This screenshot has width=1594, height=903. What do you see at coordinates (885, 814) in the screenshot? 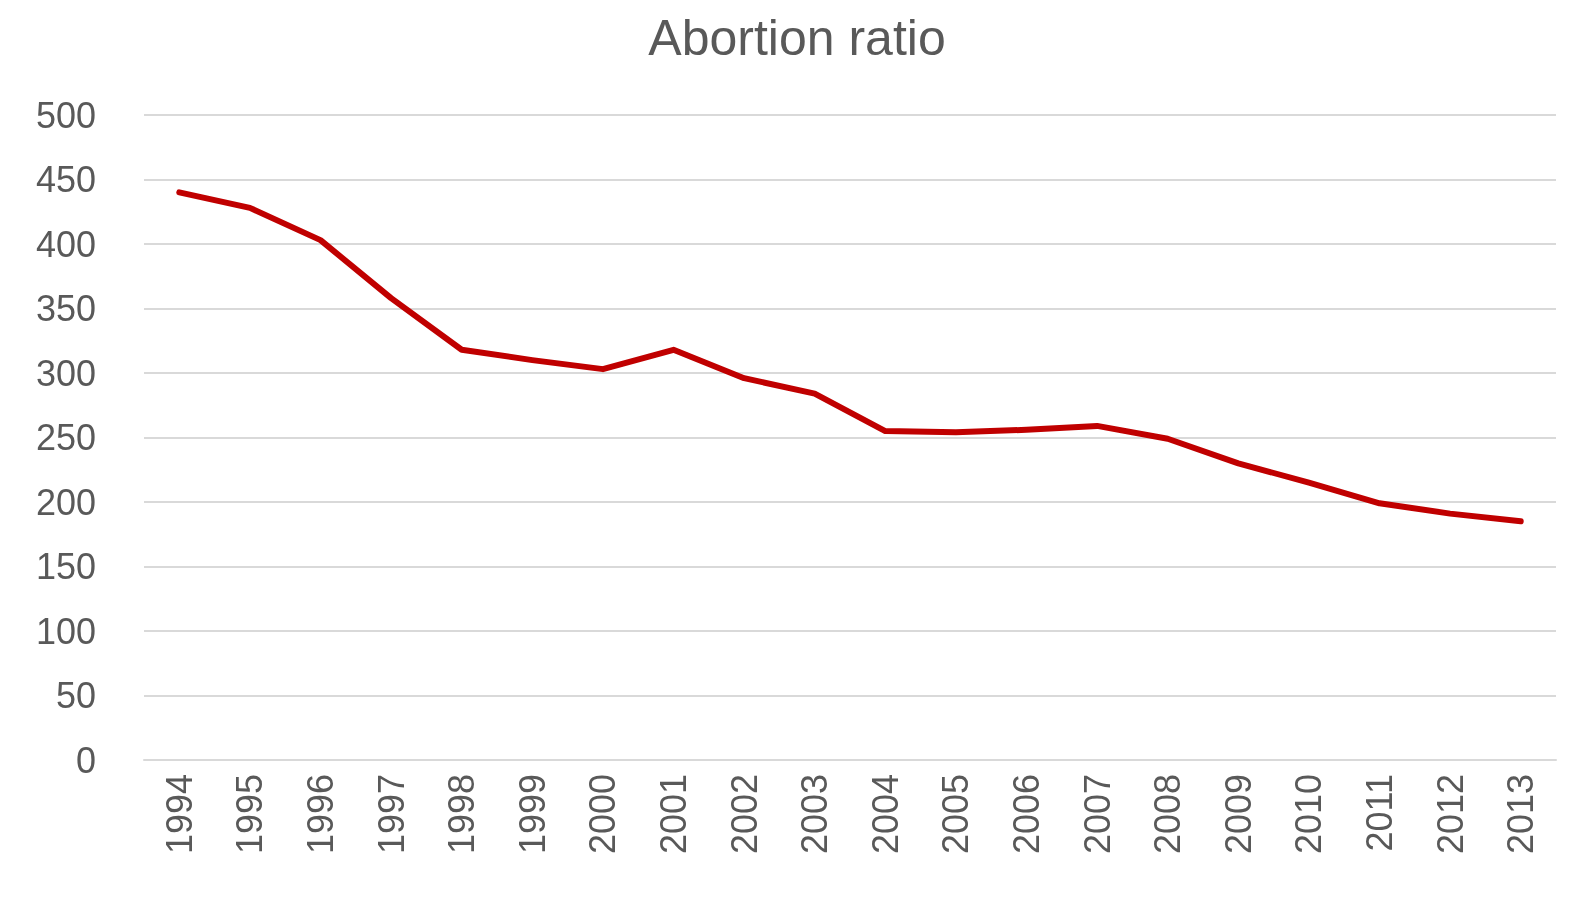
I see `x-tick-label: 2004` at bounding box center [885, 814].